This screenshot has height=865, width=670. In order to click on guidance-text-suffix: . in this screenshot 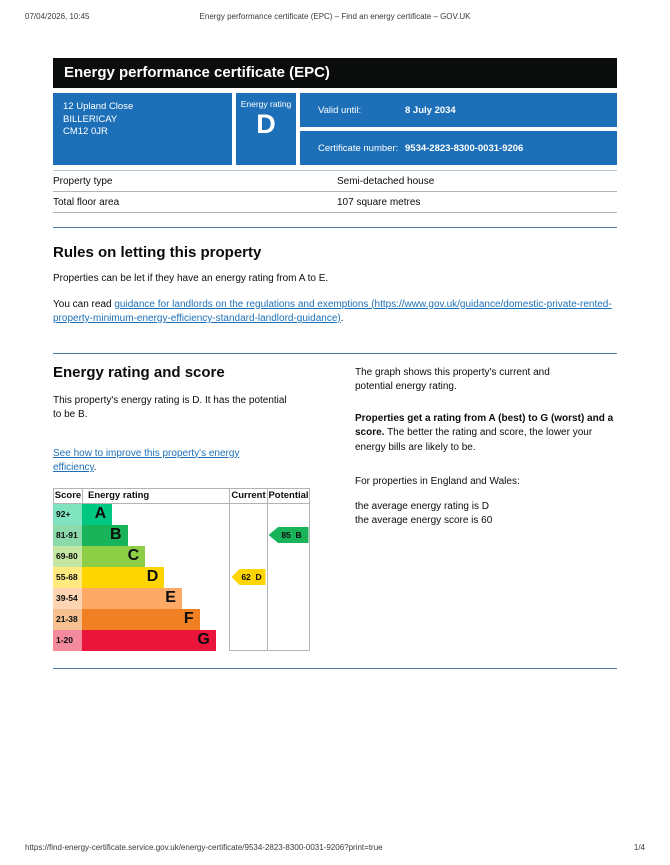, I will do `click(342, 318)`.